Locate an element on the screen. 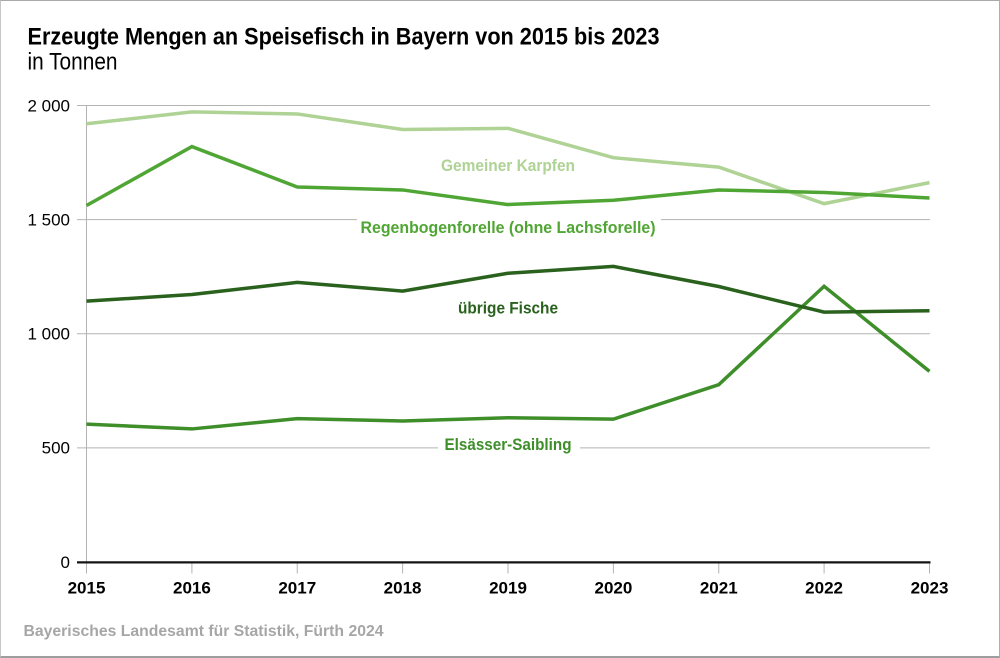  svg-text: 2021 is located at coordinates (719, 588).